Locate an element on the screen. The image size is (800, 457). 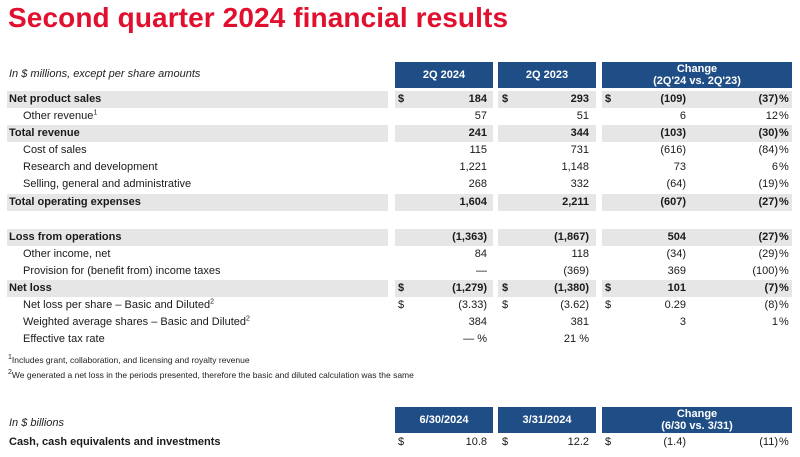
row-label-text: Other income, net is located at coordinates (67, 254).